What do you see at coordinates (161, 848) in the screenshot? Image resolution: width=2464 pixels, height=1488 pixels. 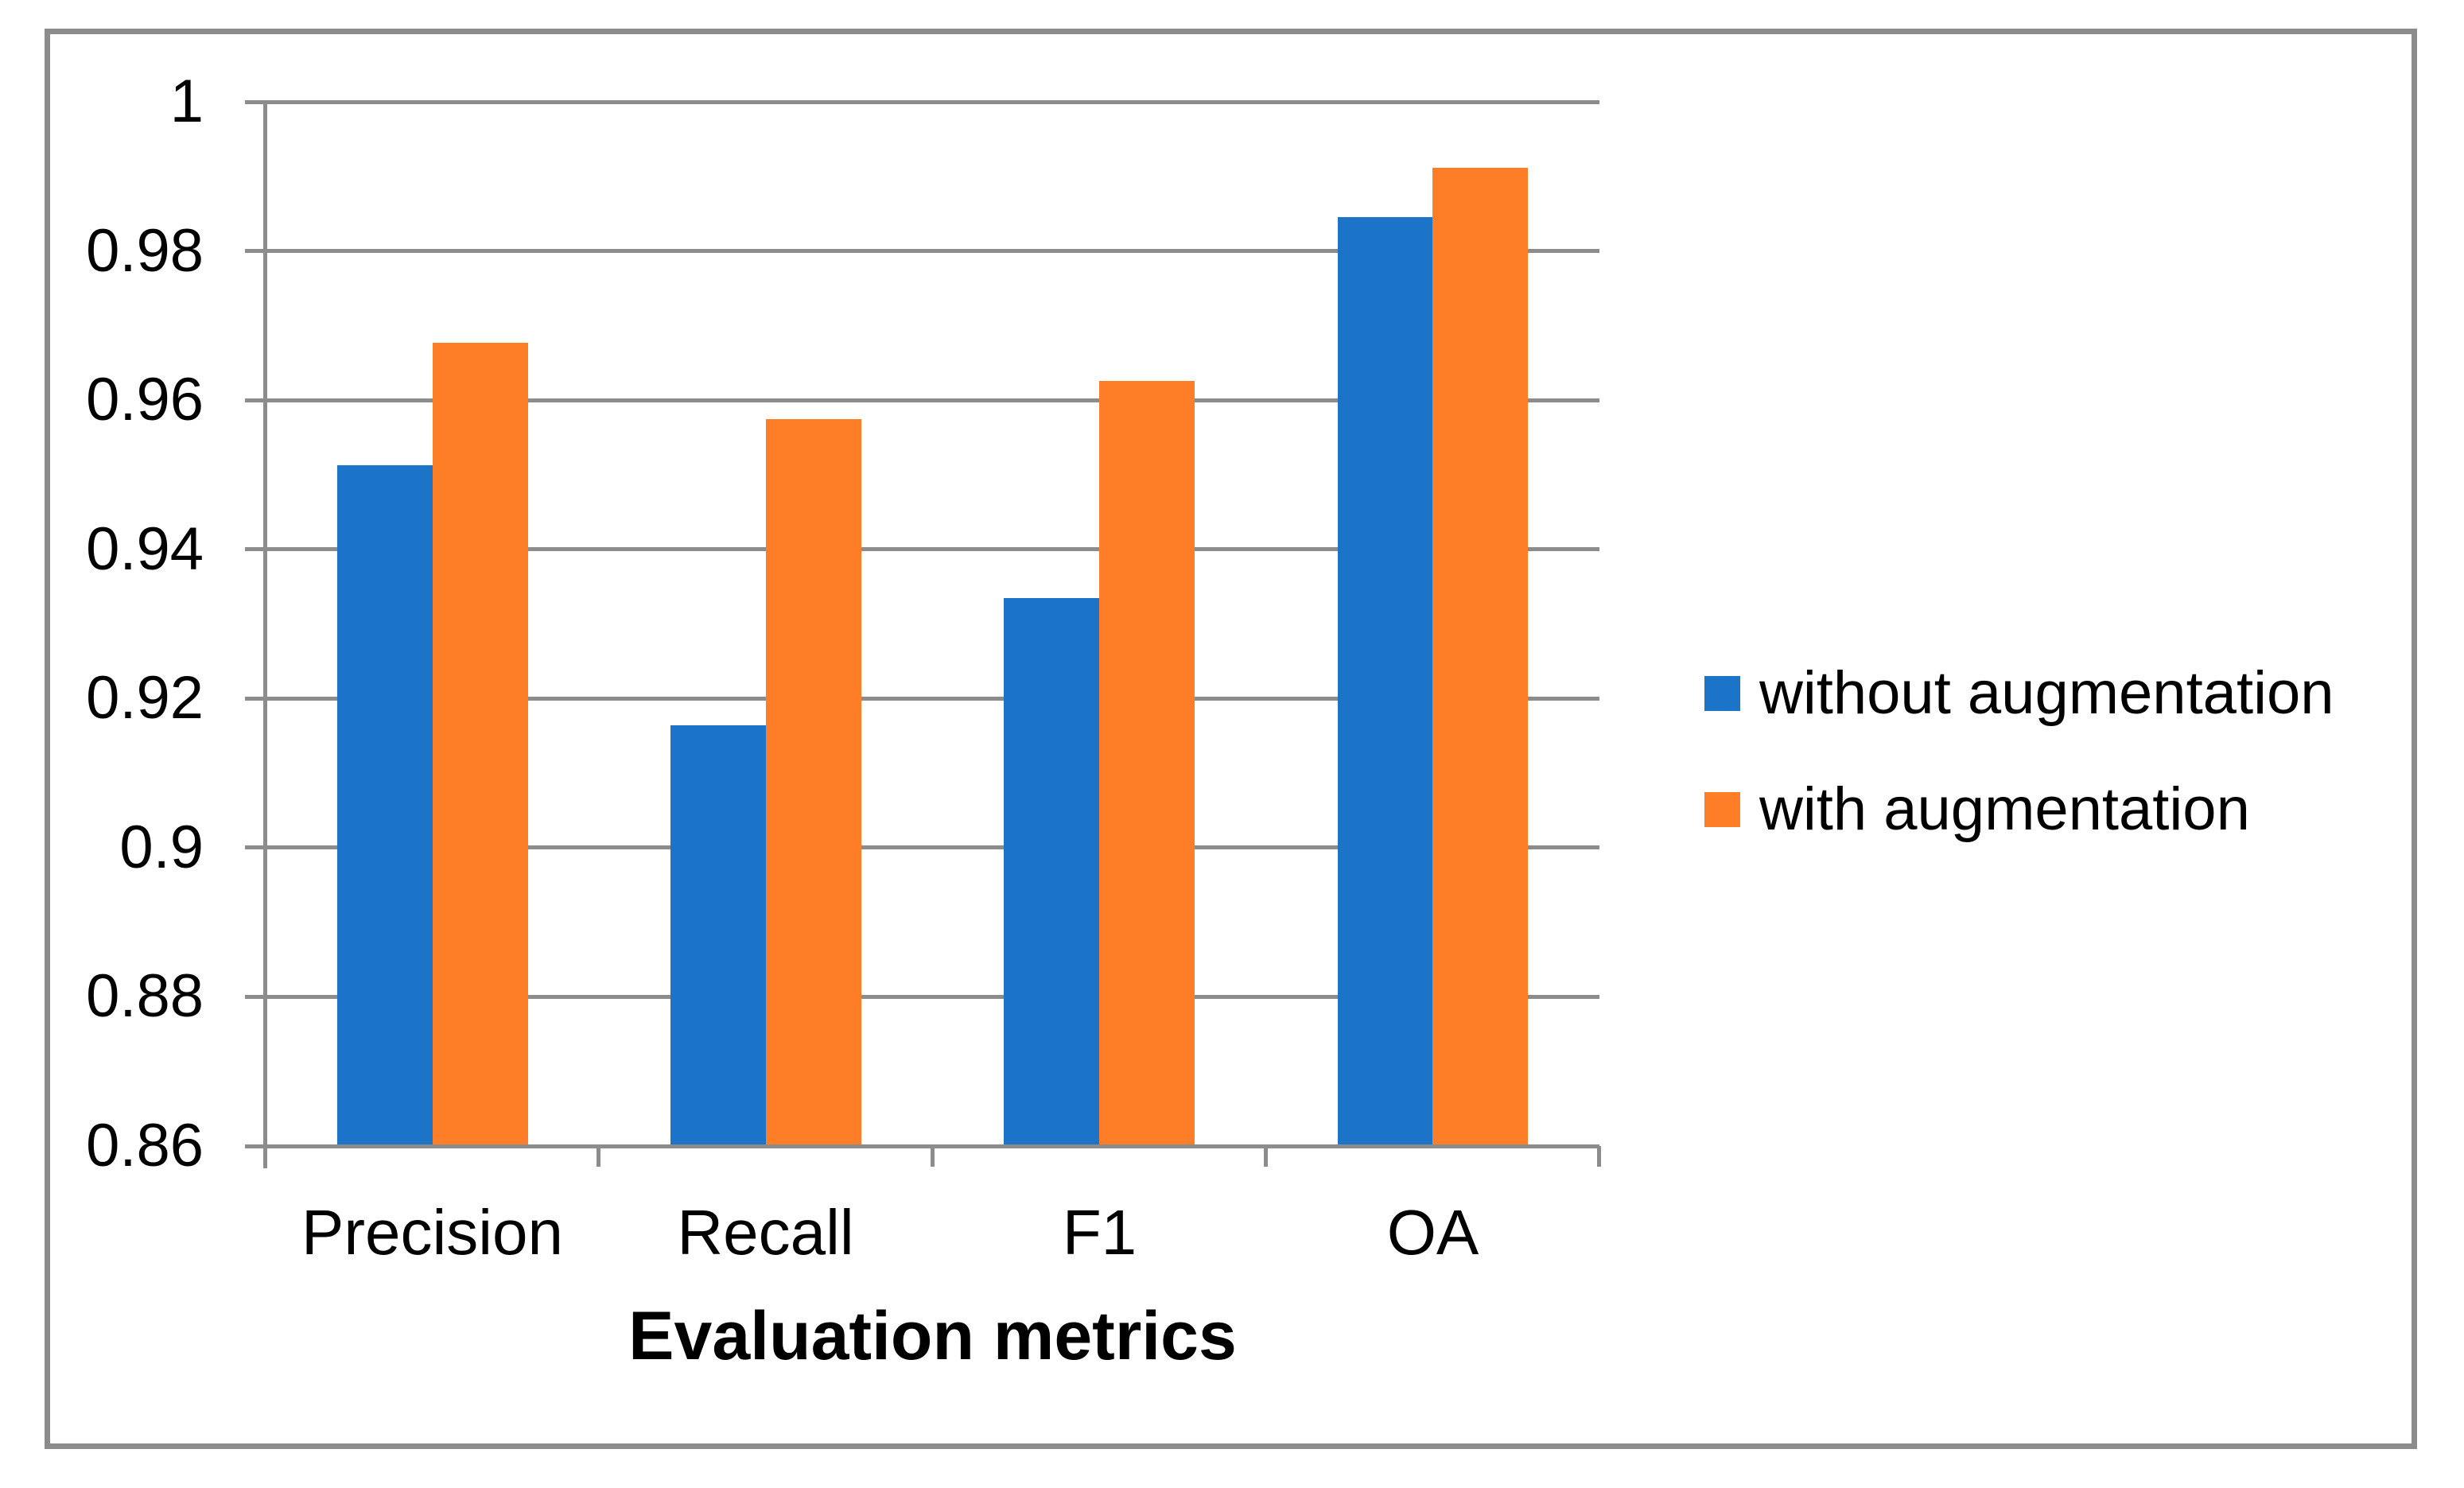 I see `y-tick-label: 0.9` at bounding box center [161, 848].